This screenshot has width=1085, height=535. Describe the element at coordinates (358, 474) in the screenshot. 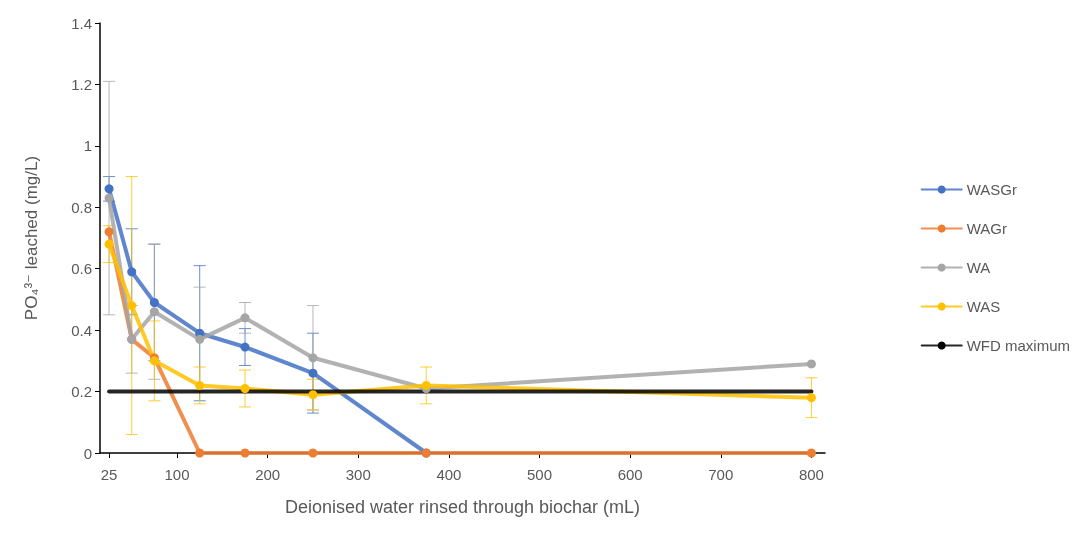

I see `x-tick-label: 300` at that location.